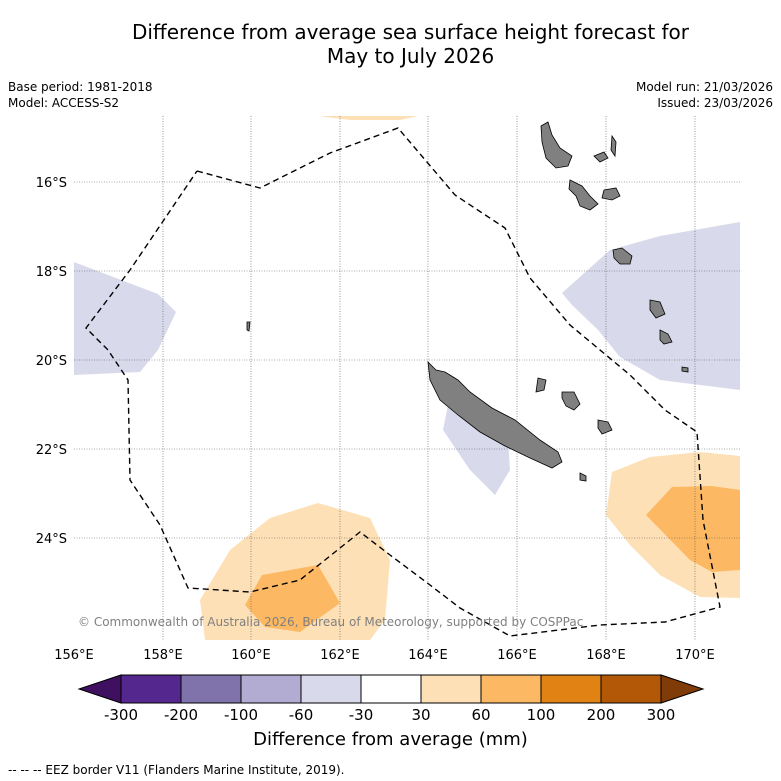 This screenshot has height=781, width=781. I want to click on issued-date: Issued: 23/03/2026, so click(715, 103).